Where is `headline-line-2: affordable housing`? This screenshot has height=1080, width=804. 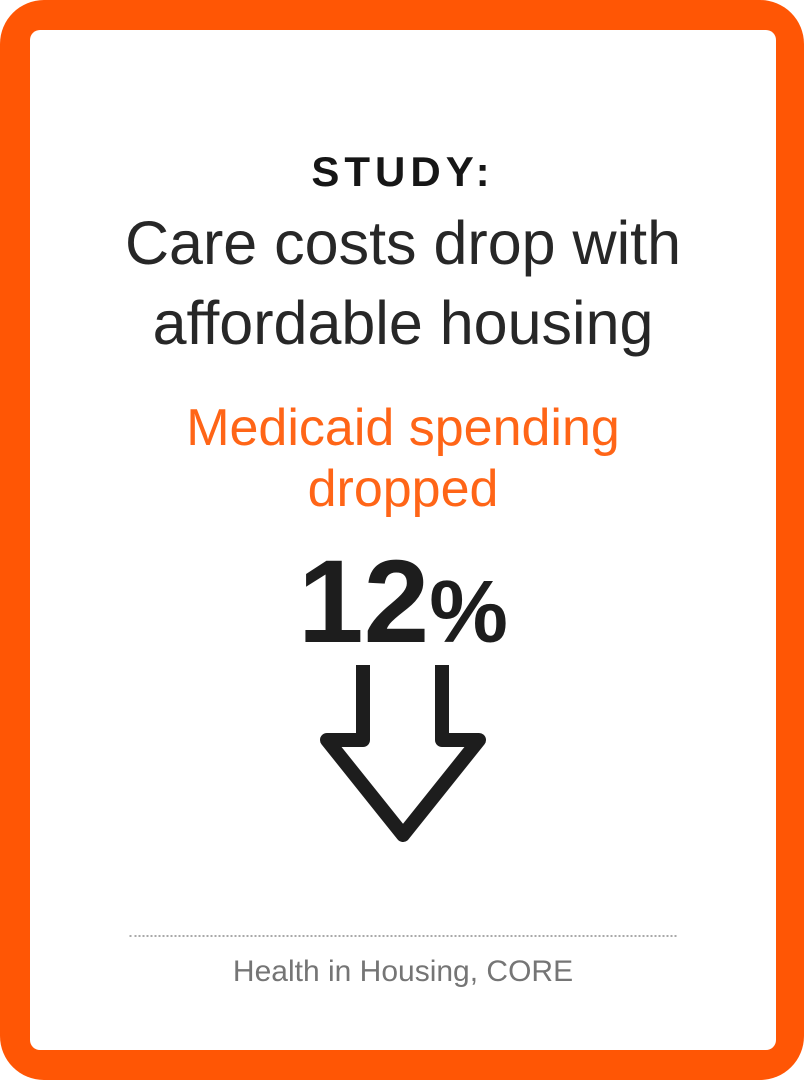
headline-line-2: affordable housing is located at coordinates (403, 323).